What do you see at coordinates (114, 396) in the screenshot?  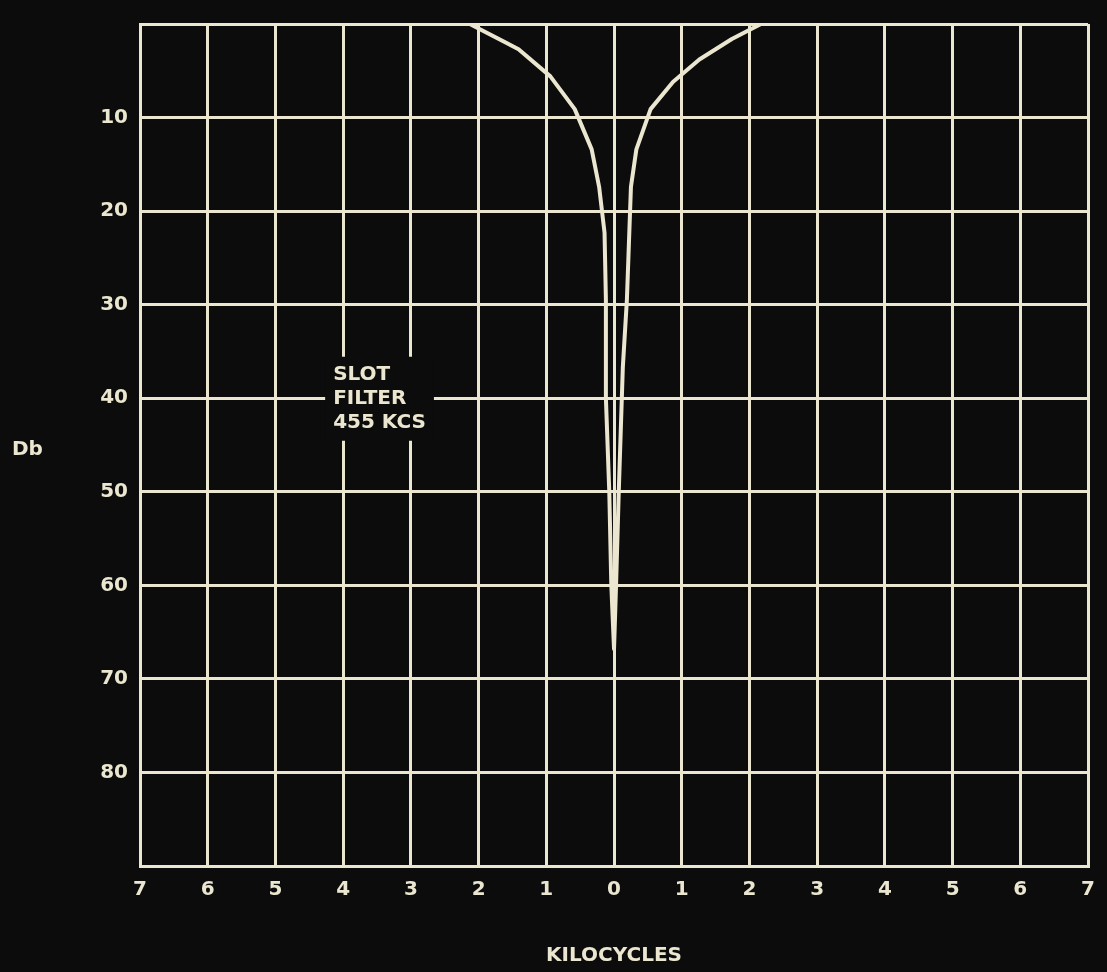 I see `y-tick-label: 40` at bounding box center [114, 396].